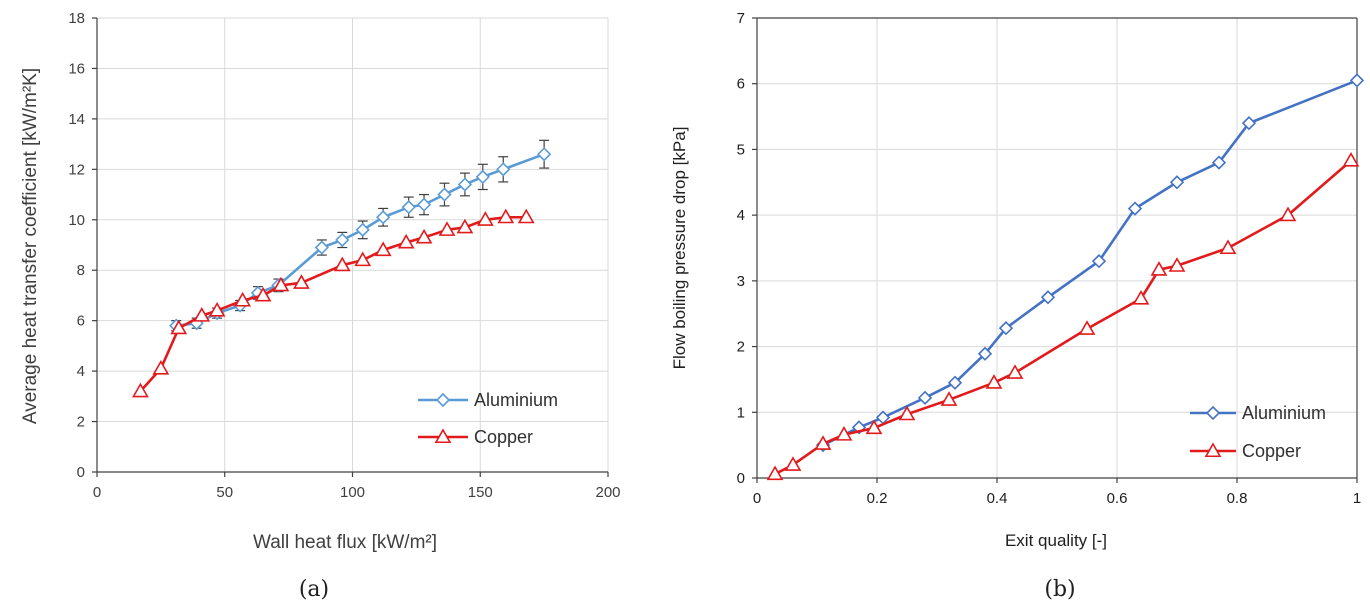 This screenshot has height=610, width=1370. What do you see at coordinates (81, 321) in the screenshot?
I see `y-tick-label: 6` at bounding box center [81, 321].